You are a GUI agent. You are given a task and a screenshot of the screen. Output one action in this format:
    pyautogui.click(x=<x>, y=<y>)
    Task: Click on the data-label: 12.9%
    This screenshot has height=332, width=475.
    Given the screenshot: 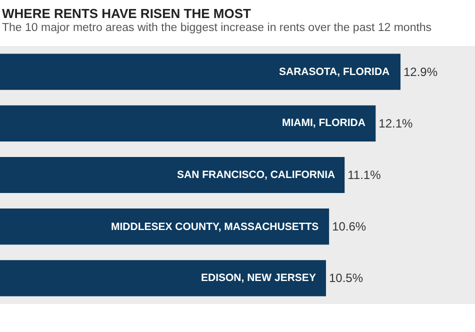 What is the action you would take?
    pyautogui.click(x=420, y=71)
    